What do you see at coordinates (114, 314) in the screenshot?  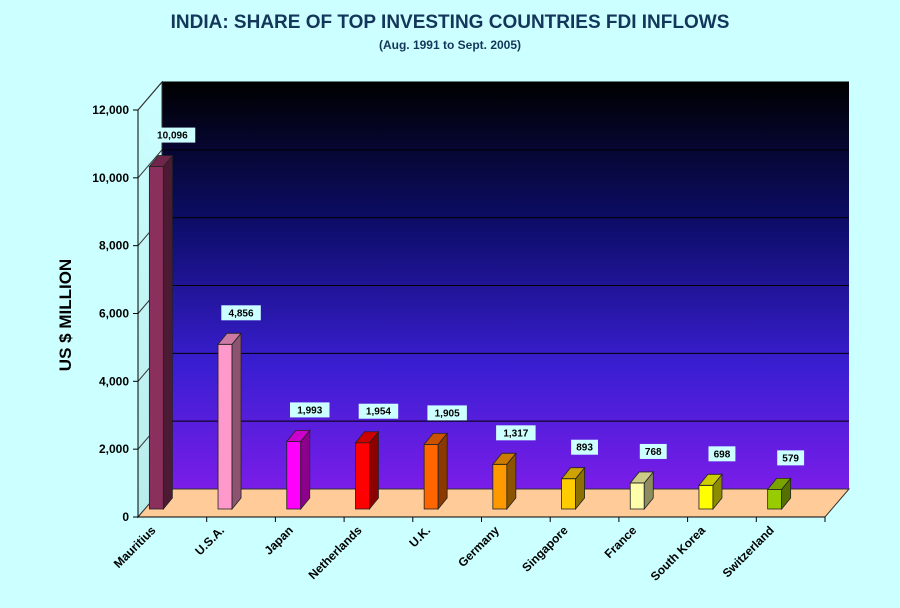 I see `y-tick-label: 6,000` at bounding box center [114, 314].